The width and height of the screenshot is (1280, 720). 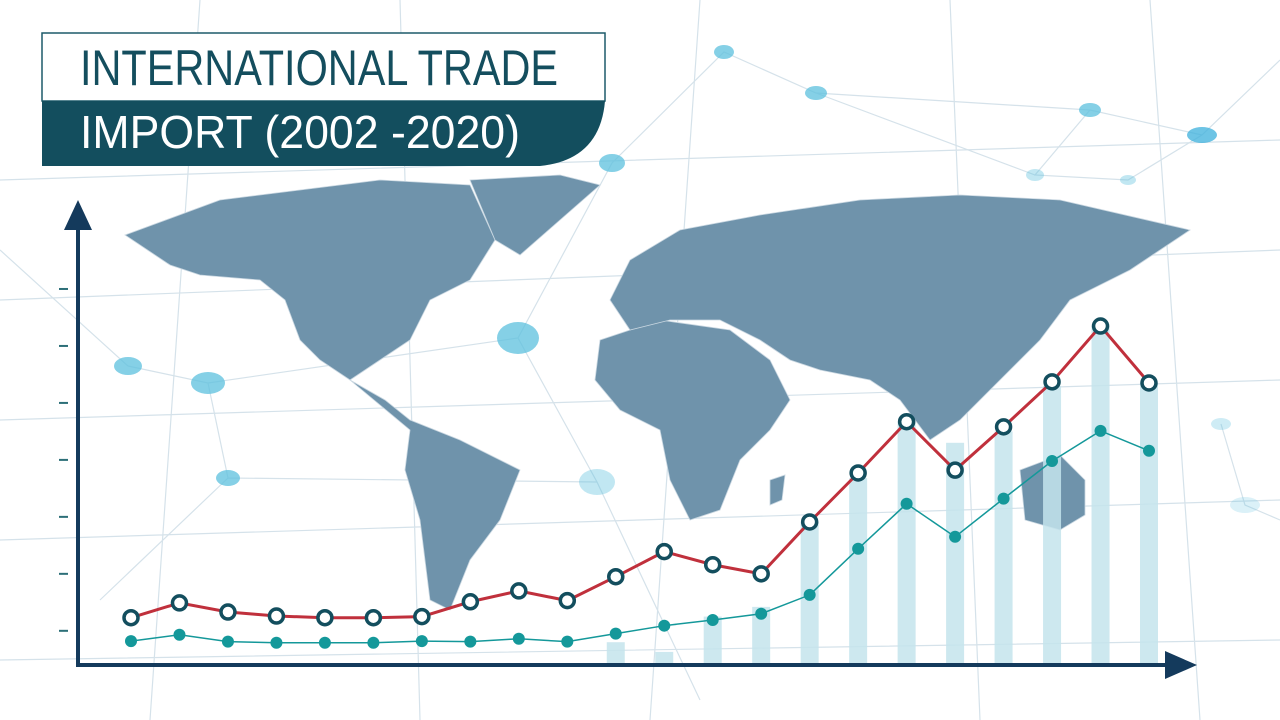 What do you see at coordinates (78, 215) in the screenshot?
I see `y-axis-arrow` at bounding box center [78, 215].